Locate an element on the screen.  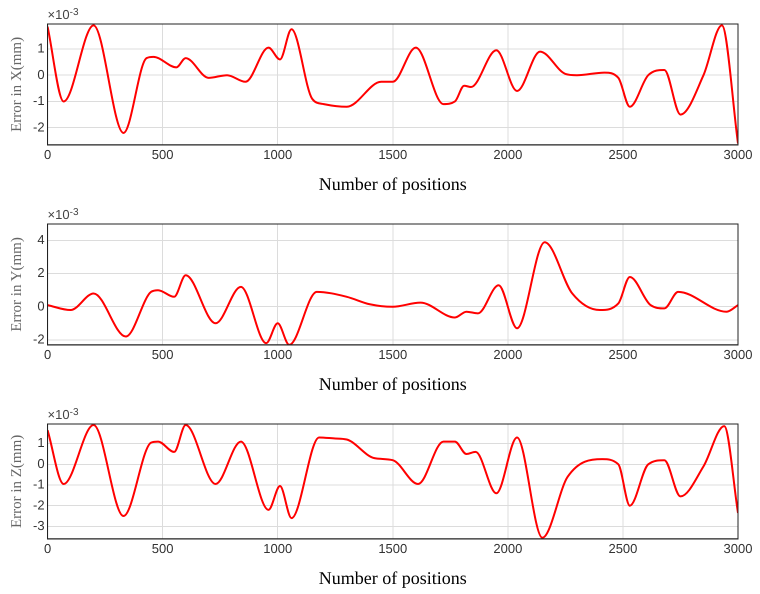
y-axis-title: Error in Y(mm) is located at coordinates (16, 284).